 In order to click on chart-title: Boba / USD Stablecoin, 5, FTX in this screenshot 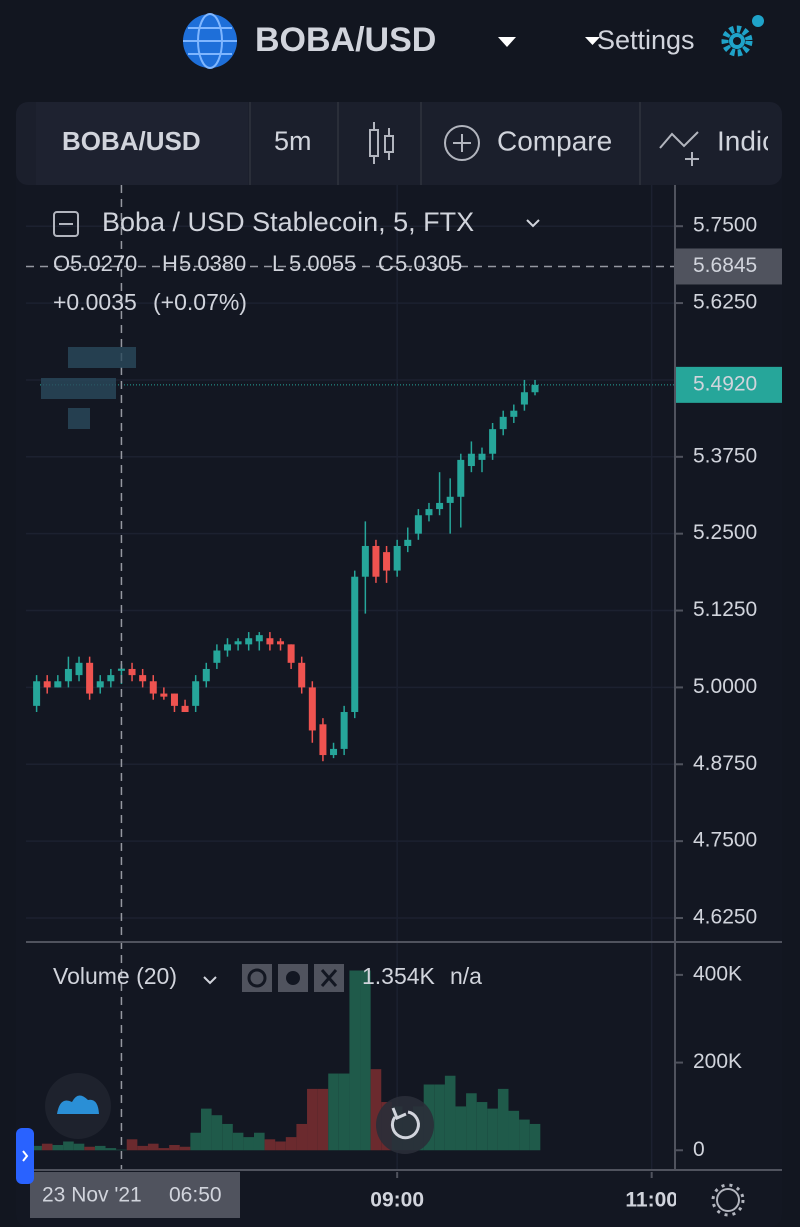, I will do `click(288, 222)`.